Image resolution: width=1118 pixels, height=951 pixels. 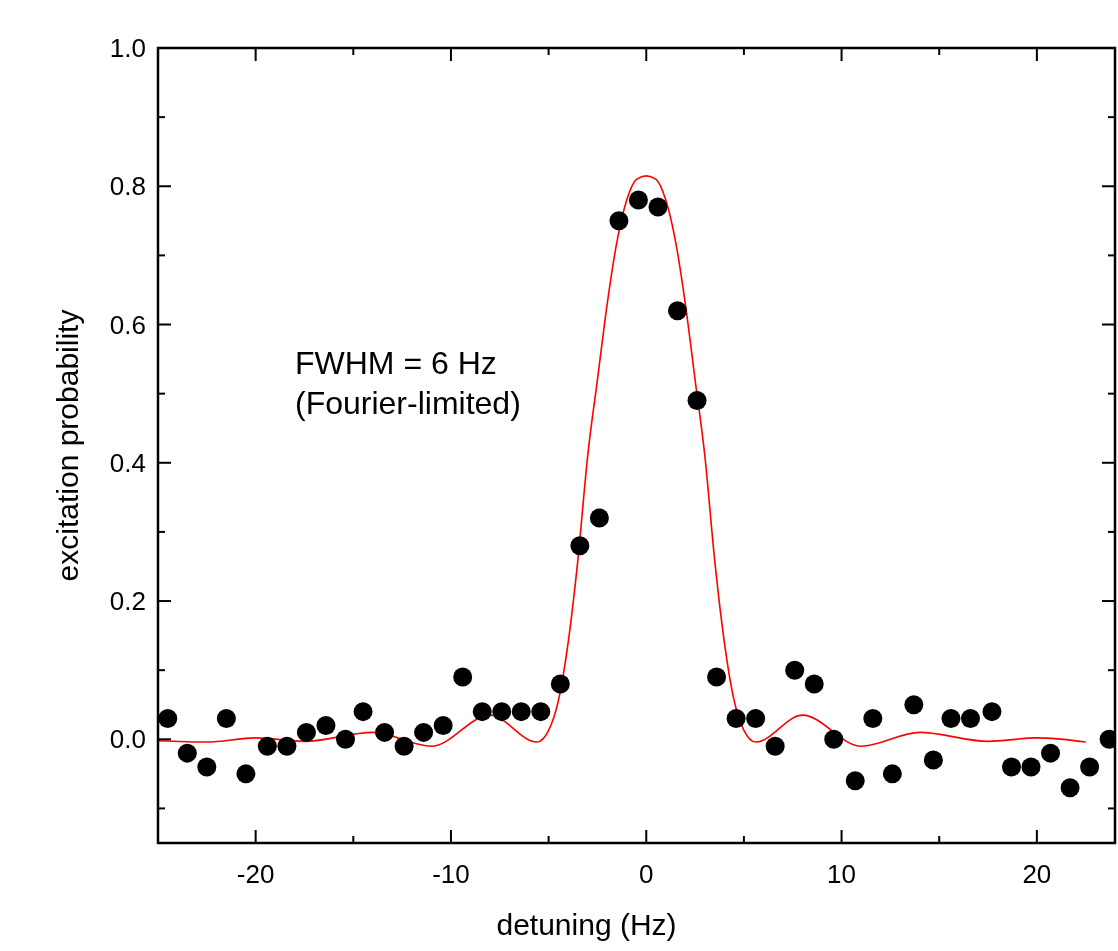 I want to click on annotation: FWHM = 6 Hz (Fourier-limited), so click(x=408, y=383).